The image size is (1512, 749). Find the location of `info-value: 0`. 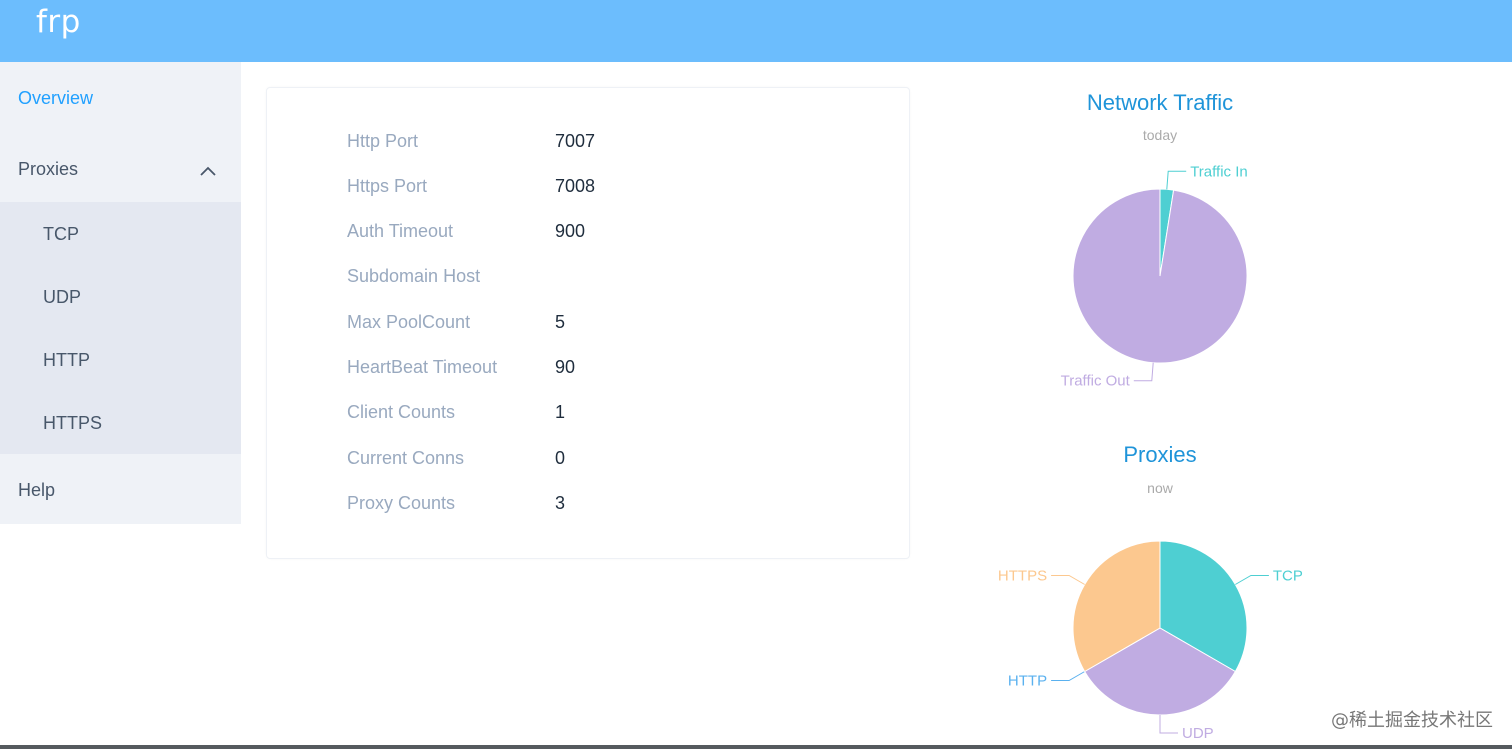

info-value: 0 is located at coordinates (560, 458).